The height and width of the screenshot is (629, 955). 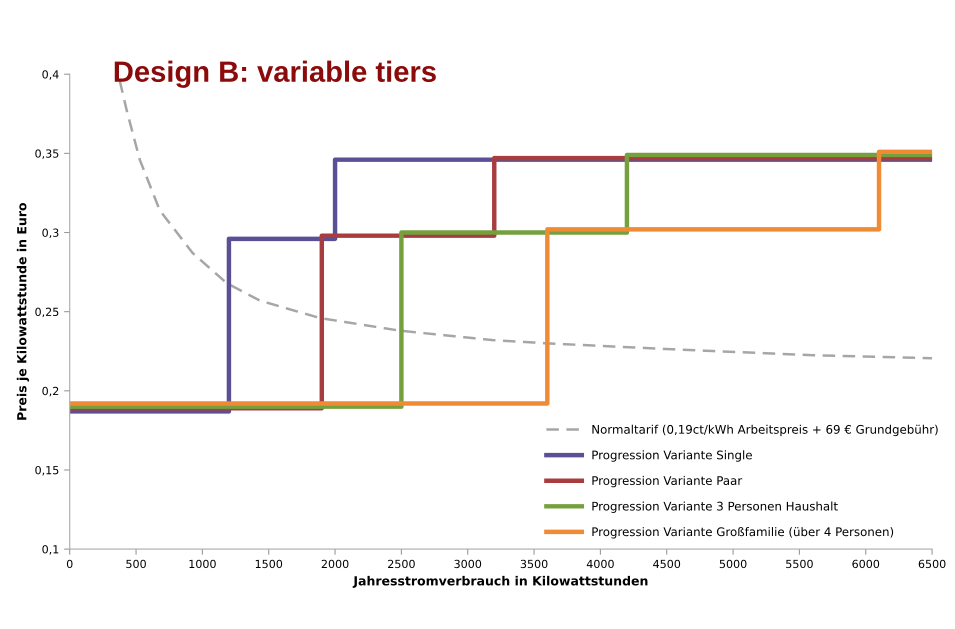 I want to click on x-tick-label: 2500, so click(x=401, y=564).